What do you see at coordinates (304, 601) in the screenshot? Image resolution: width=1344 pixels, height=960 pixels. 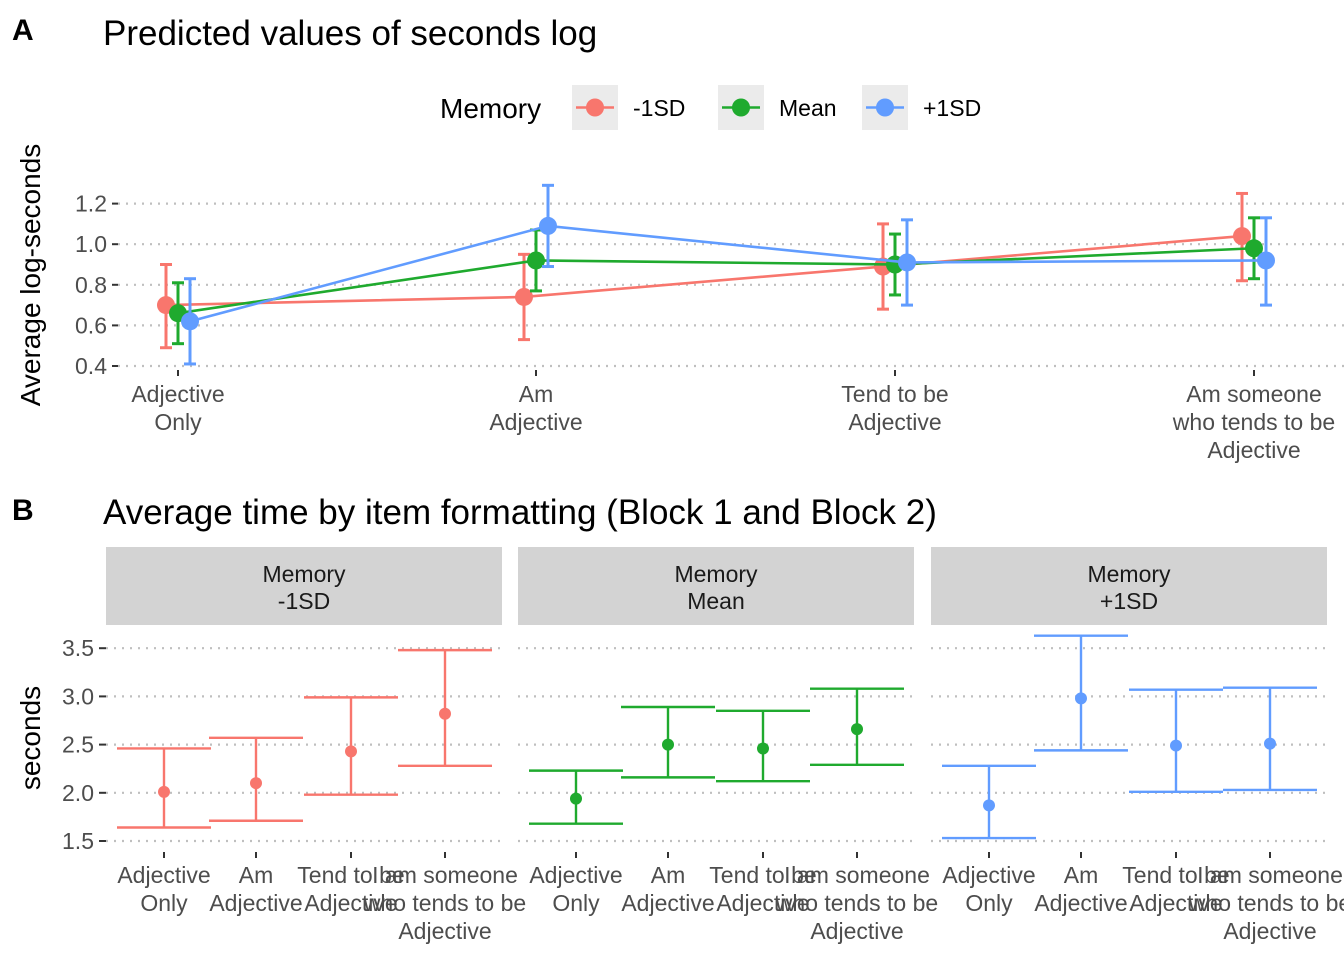 I see `facet-strip-label: -1SD` at bounding box center [304, 601].